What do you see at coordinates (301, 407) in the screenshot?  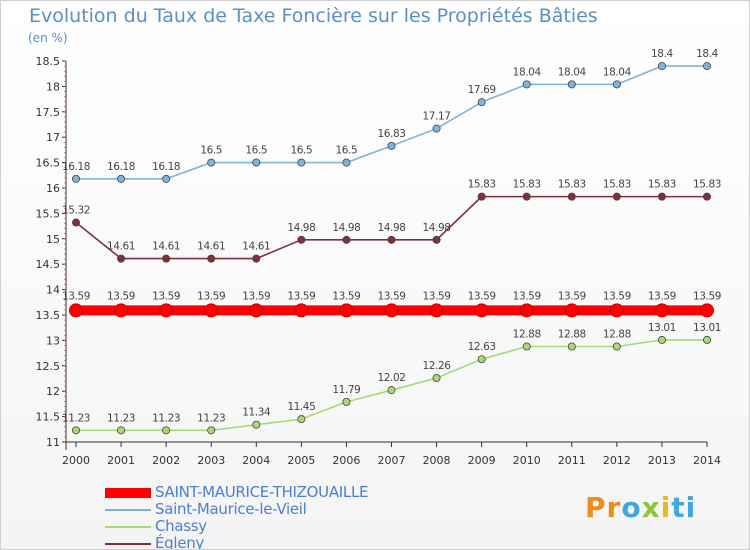 I see `data-label: 11.45` at bounding box center [301, 407].